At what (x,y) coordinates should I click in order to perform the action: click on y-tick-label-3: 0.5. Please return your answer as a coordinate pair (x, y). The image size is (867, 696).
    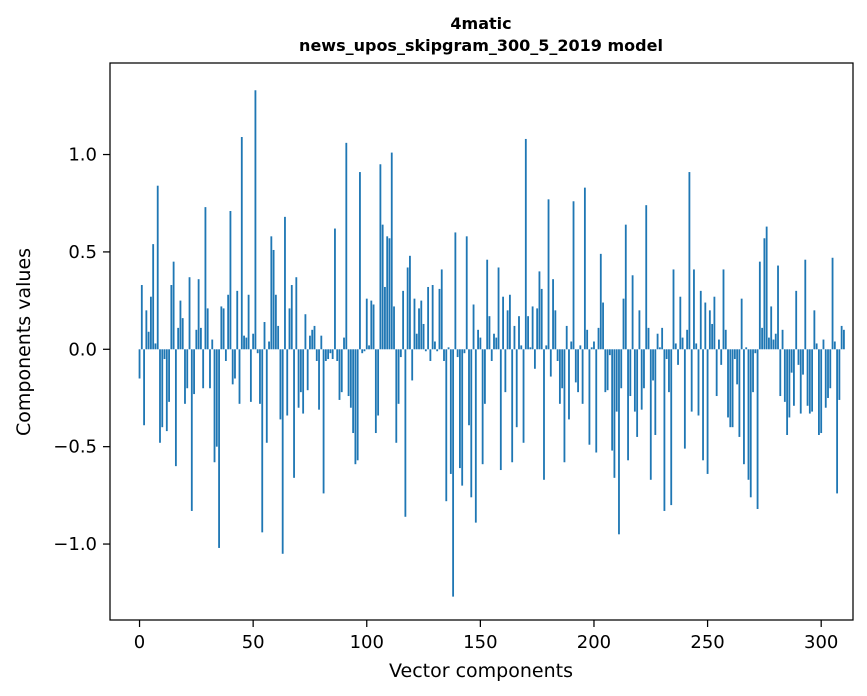
    Looking at the image, I should click on (82, 252).